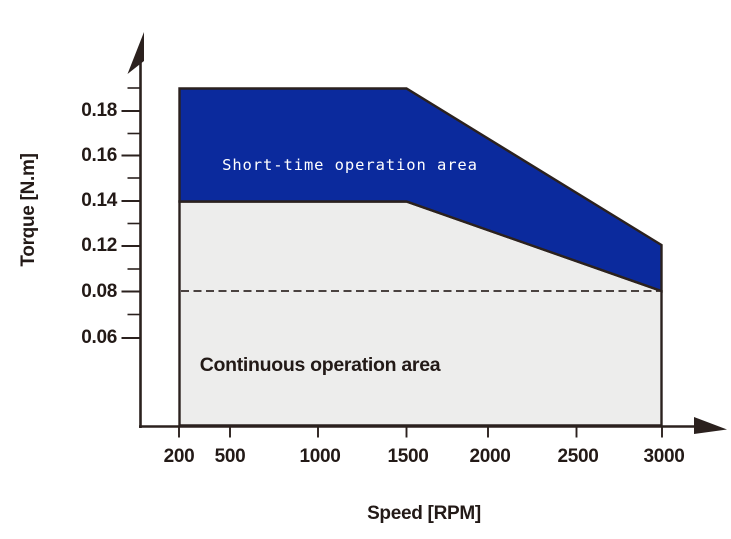 This screenshot has height=539, width=731. I want to click on x-tick-label: 1500, so click(408, 456).